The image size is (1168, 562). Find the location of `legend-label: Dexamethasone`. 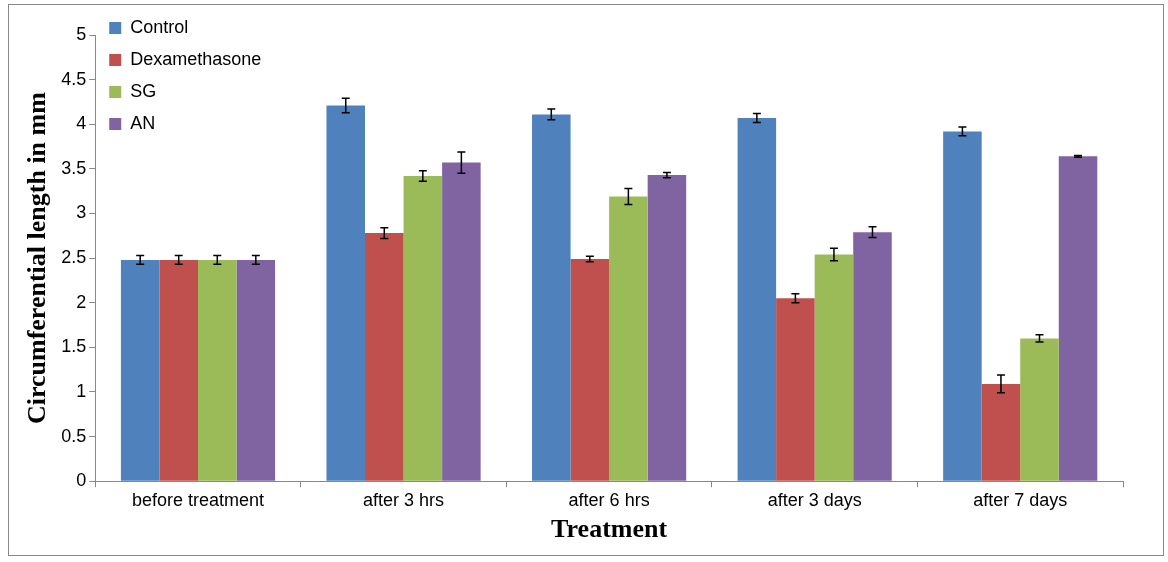

legend-label: Dexamethasone is located at coordinates (196, 58).